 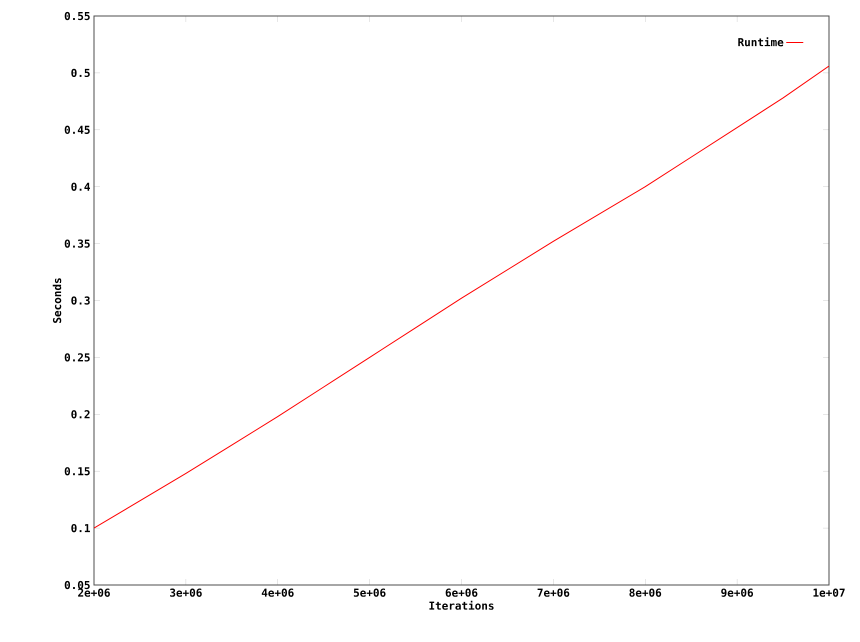 What do you see at coordinates (645, 592) in the screenshot?
I see `x-tick-label: 8e+06` at bounding box center [645, 592].